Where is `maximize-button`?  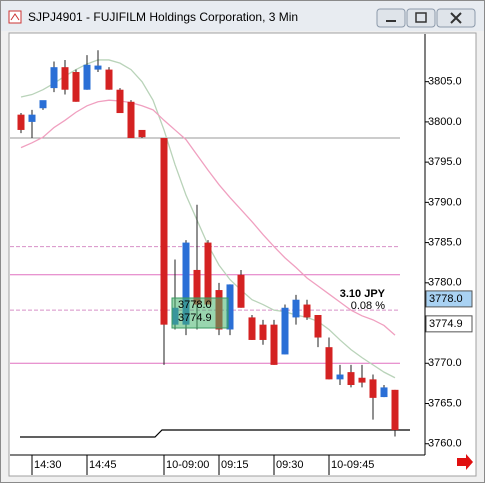 maximize-button is located at coordinates (421, 18).